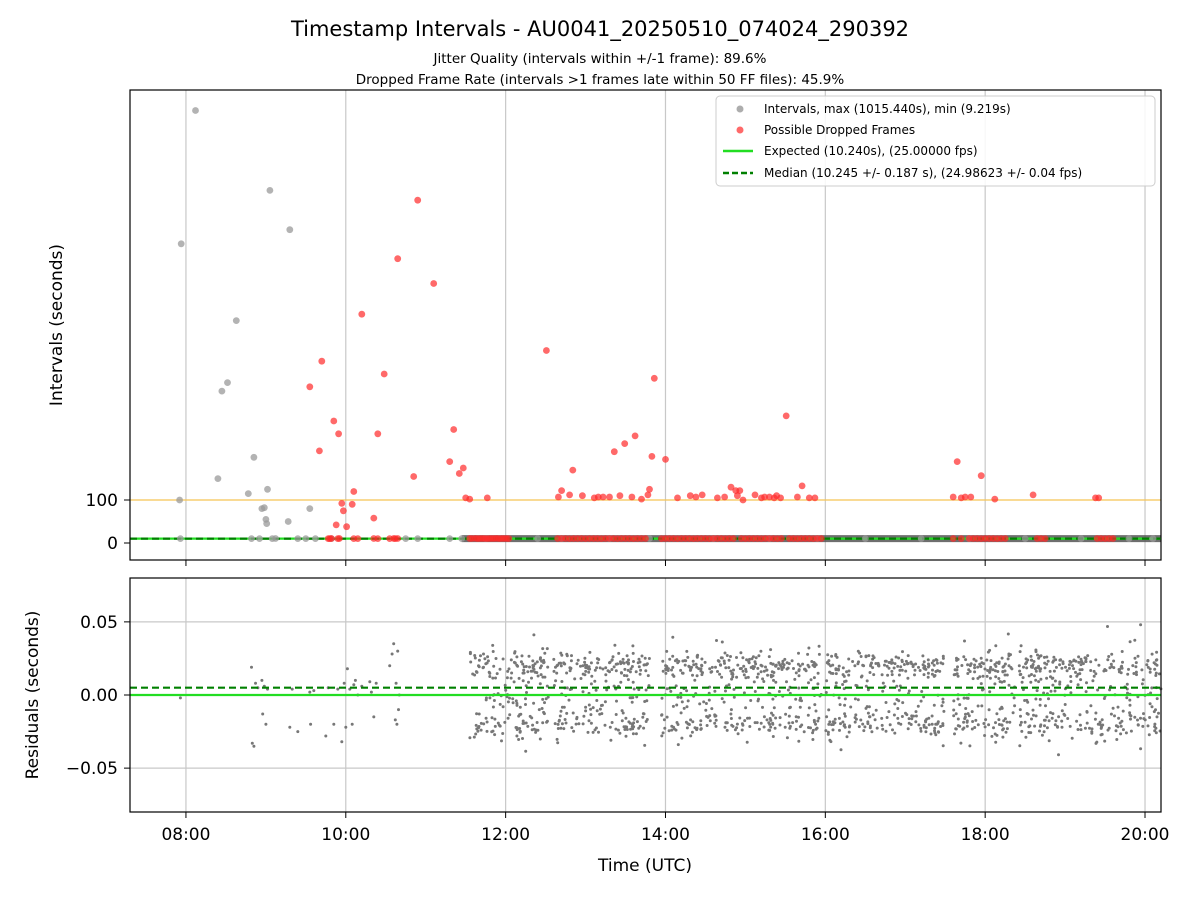 The image size is (1200, 900). Describe the element at coordinates (33, 695) in the screenshot. I see `residuals-y-axis-label: Residuals (seconds)` at that location.